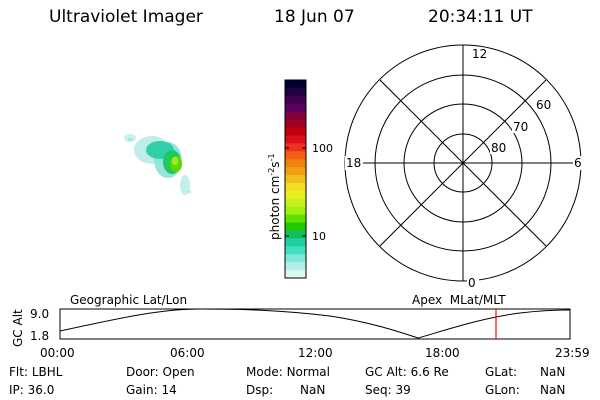 The height and width of the screenshot is (400, 600). I want to click on info-mode: Mode: Normal, so click(288, 372).